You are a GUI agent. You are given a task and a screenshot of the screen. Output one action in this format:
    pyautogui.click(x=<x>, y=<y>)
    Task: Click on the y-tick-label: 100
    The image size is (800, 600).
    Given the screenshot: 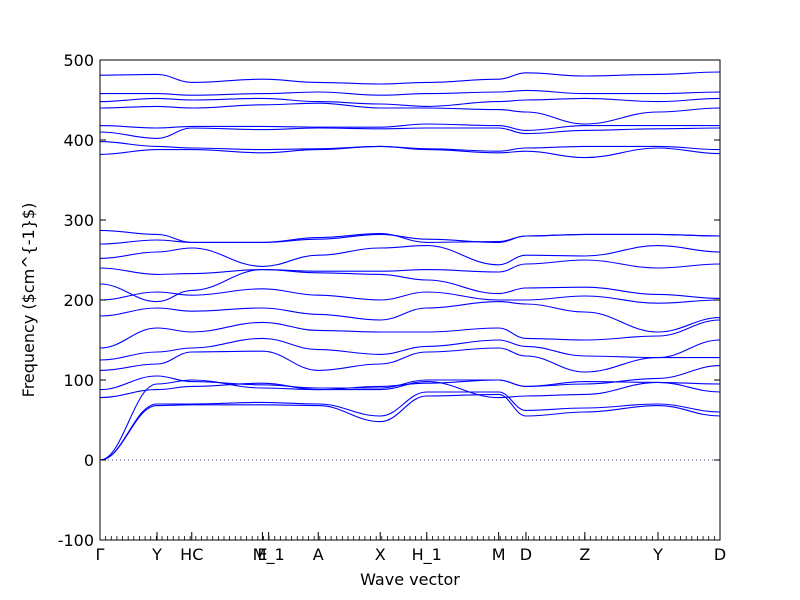 What is the action you would take?
    pyautogui.click(x=78, y=380)
    